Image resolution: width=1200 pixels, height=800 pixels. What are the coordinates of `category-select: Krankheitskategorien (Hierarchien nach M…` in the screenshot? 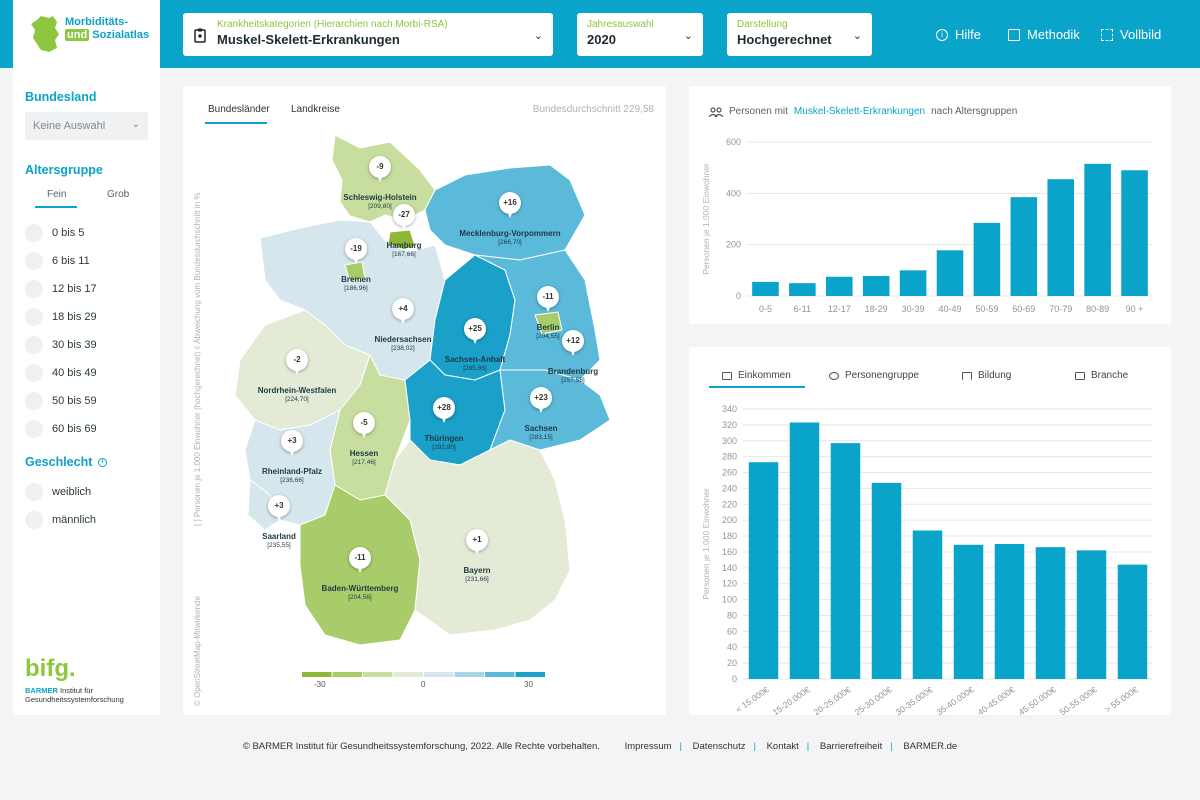 It's located at (368, 34).